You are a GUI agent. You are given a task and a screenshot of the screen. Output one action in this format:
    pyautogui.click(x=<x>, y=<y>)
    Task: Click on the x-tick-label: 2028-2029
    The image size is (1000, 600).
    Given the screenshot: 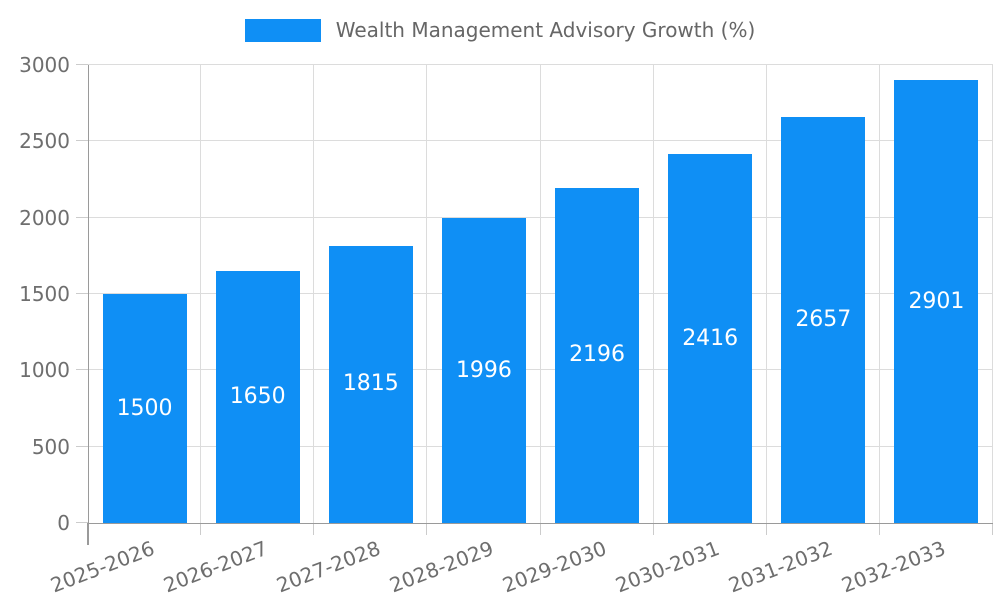 What is the action you would take?
    pyautogui.click(x=441, y=567)
    